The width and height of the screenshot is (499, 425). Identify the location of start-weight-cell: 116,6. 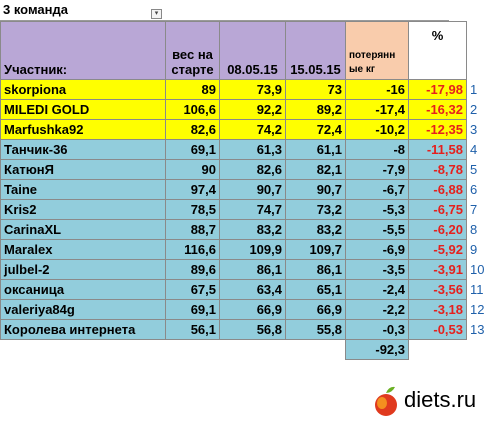
(192, 249).